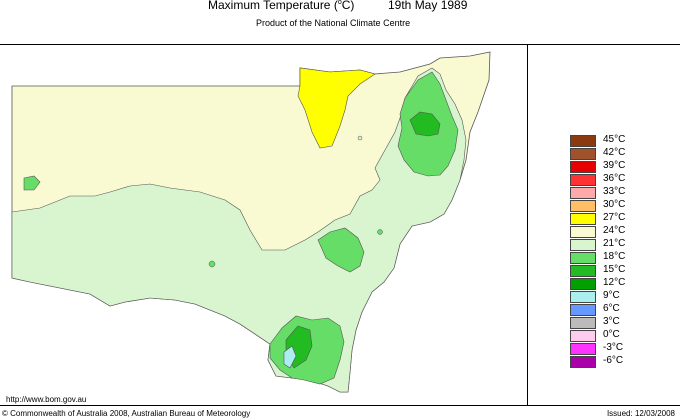 This screenshot has width=680, height=420. I want to click on legend-item: 18°C, so click(625, 258).